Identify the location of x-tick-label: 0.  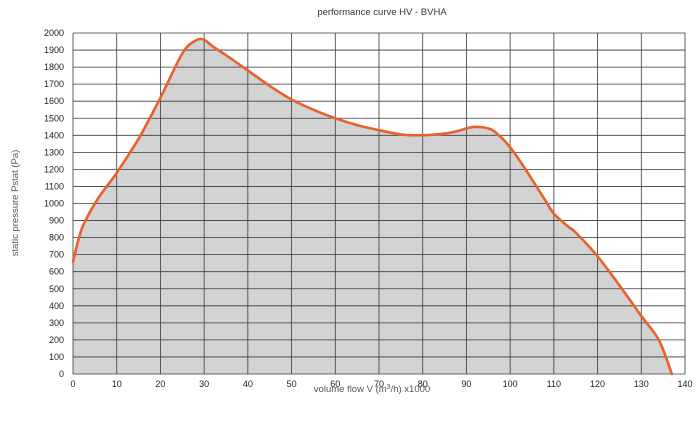
(72, 384).